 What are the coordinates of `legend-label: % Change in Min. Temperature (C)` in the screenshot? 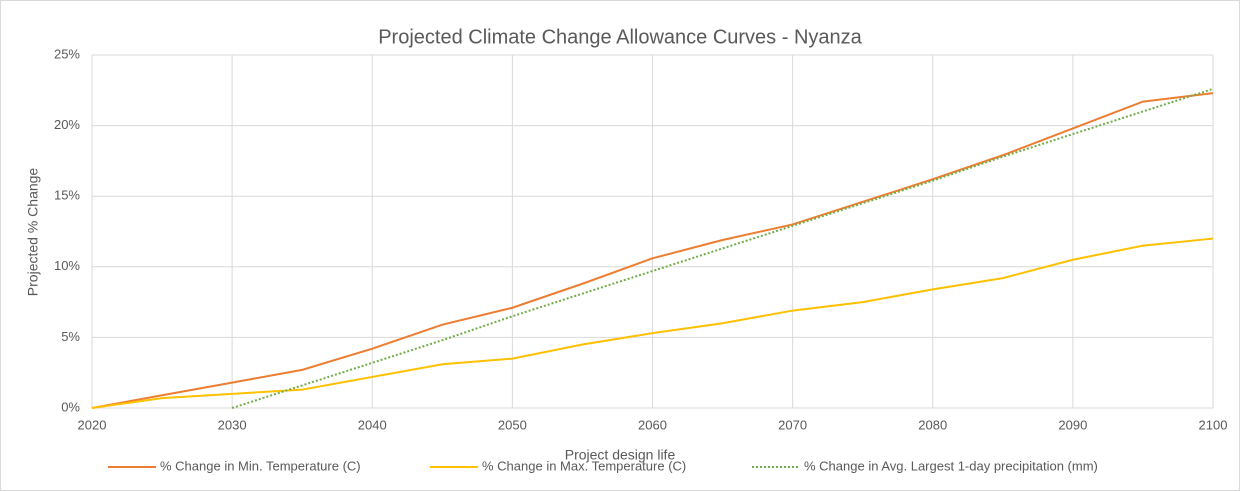 It's located at (260, 465).